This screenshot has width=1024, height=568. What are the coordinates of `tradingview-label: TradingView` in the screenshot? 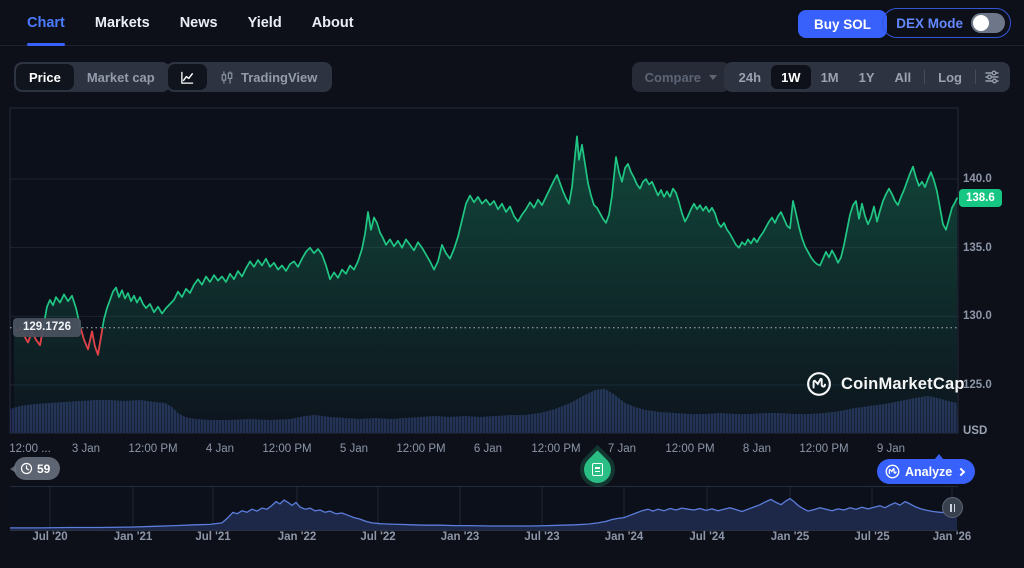 It's located at (279, 77).